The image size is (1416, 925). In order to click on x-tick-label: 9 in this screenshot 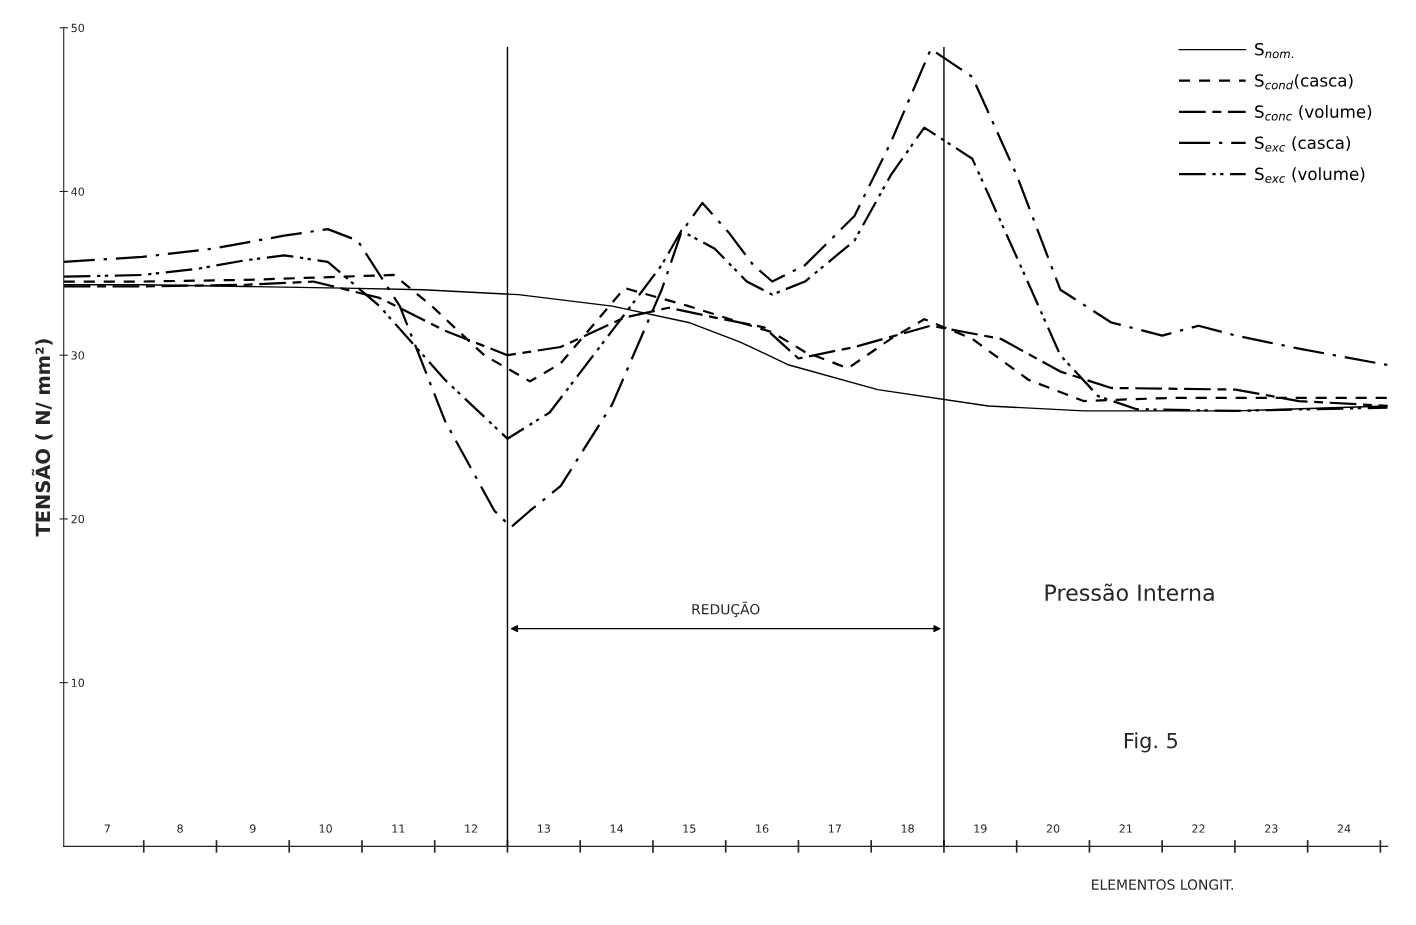, I will do `click(253, 828)`.